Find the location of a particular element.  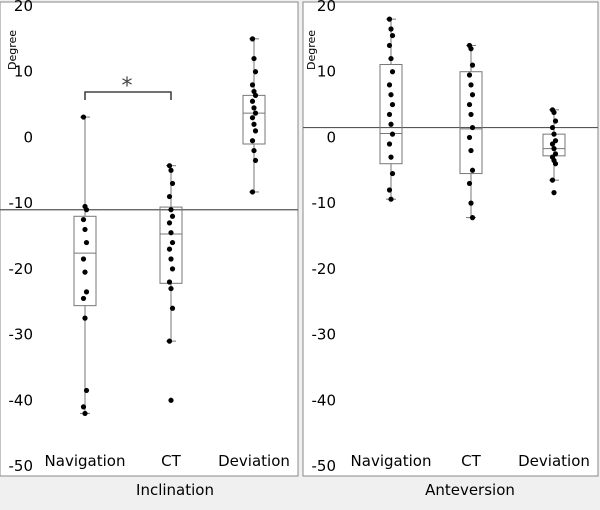

inclination-ytick-label: -50 is located at coordinates (21, 466).